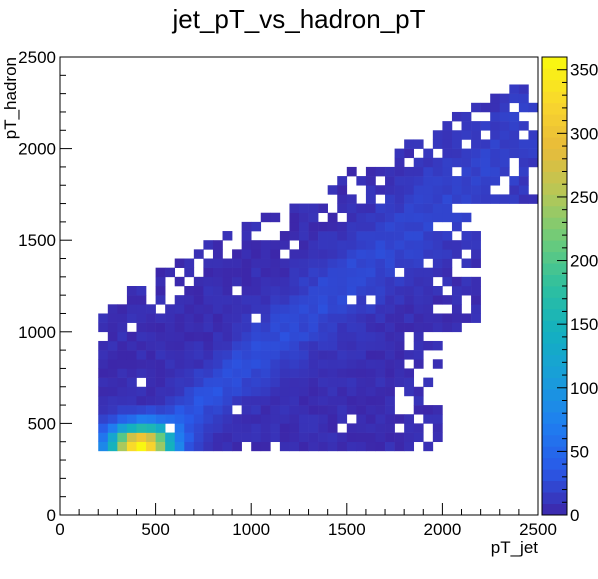 This screenshot has width=598, height=579. What do you see at coordinates (42, 423) in the screenshot?
I see `y-tick-label: 500` at bounding box center [42, 423].